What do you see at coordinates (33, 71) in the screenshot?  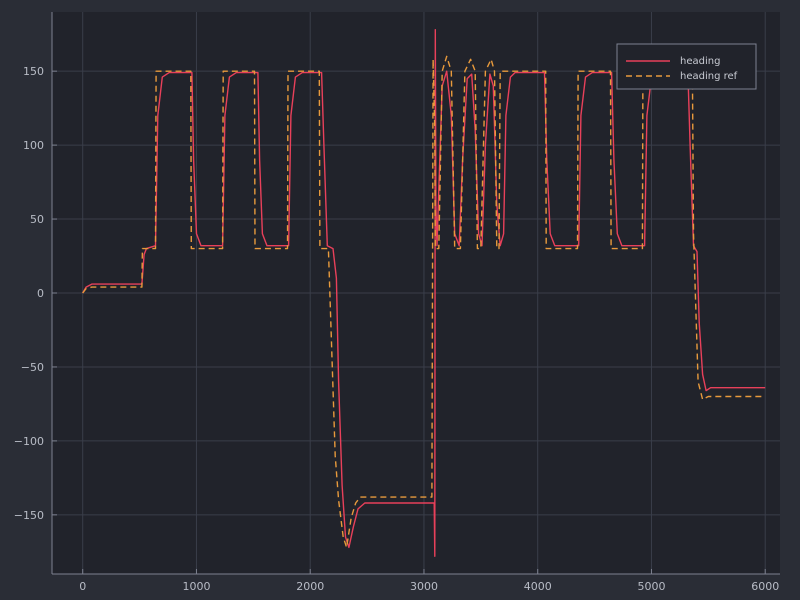 I see `y-tick-label: 150` at bounding box center [33, 71].